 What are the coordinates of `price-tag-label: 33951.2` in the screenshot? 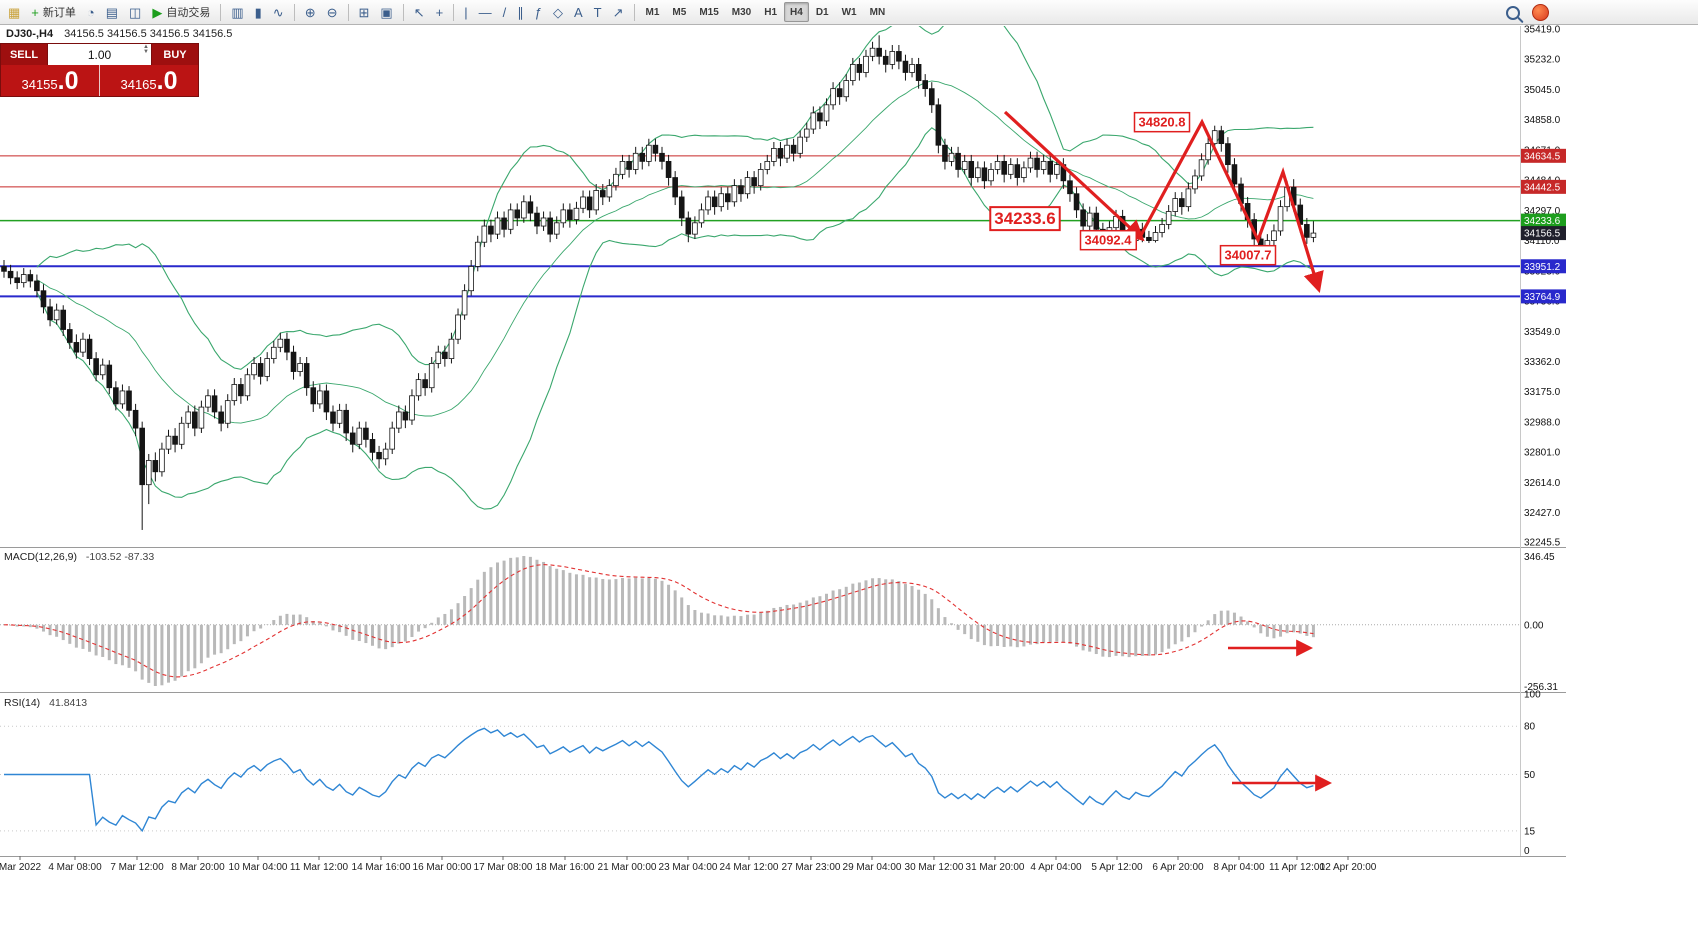 It's located at (1542, 267).